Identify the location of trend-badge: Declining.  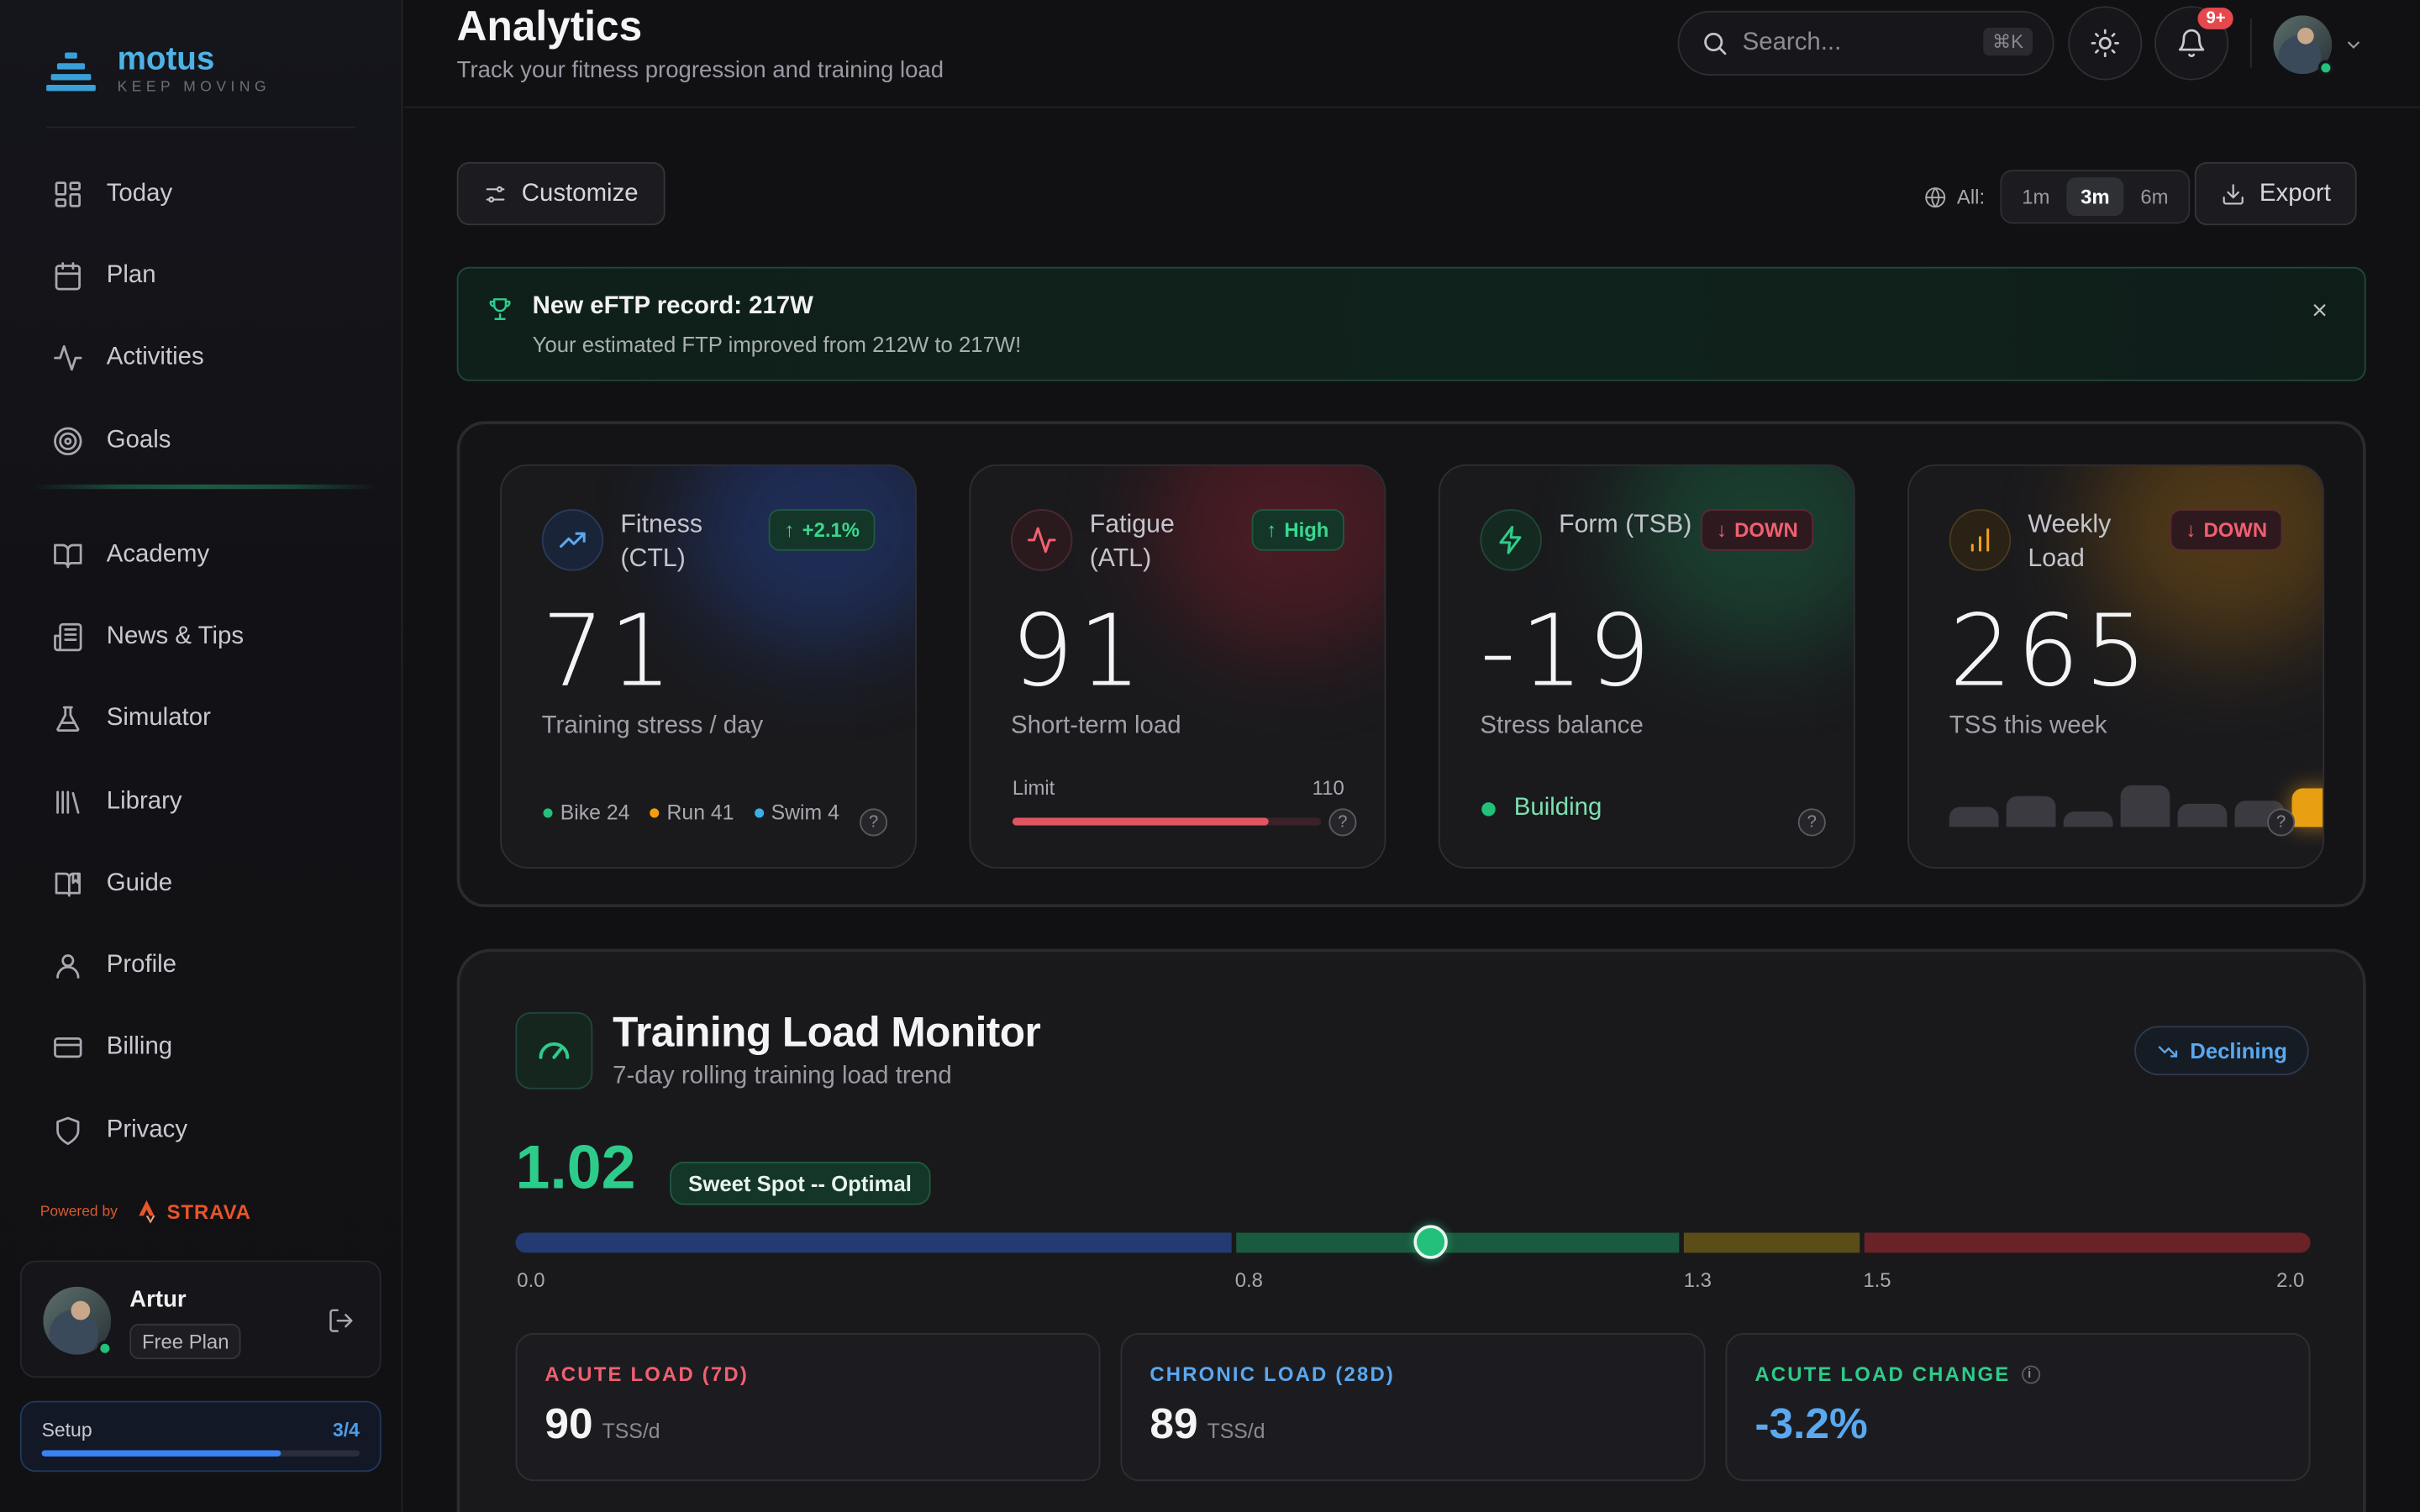
(2221, 1051).